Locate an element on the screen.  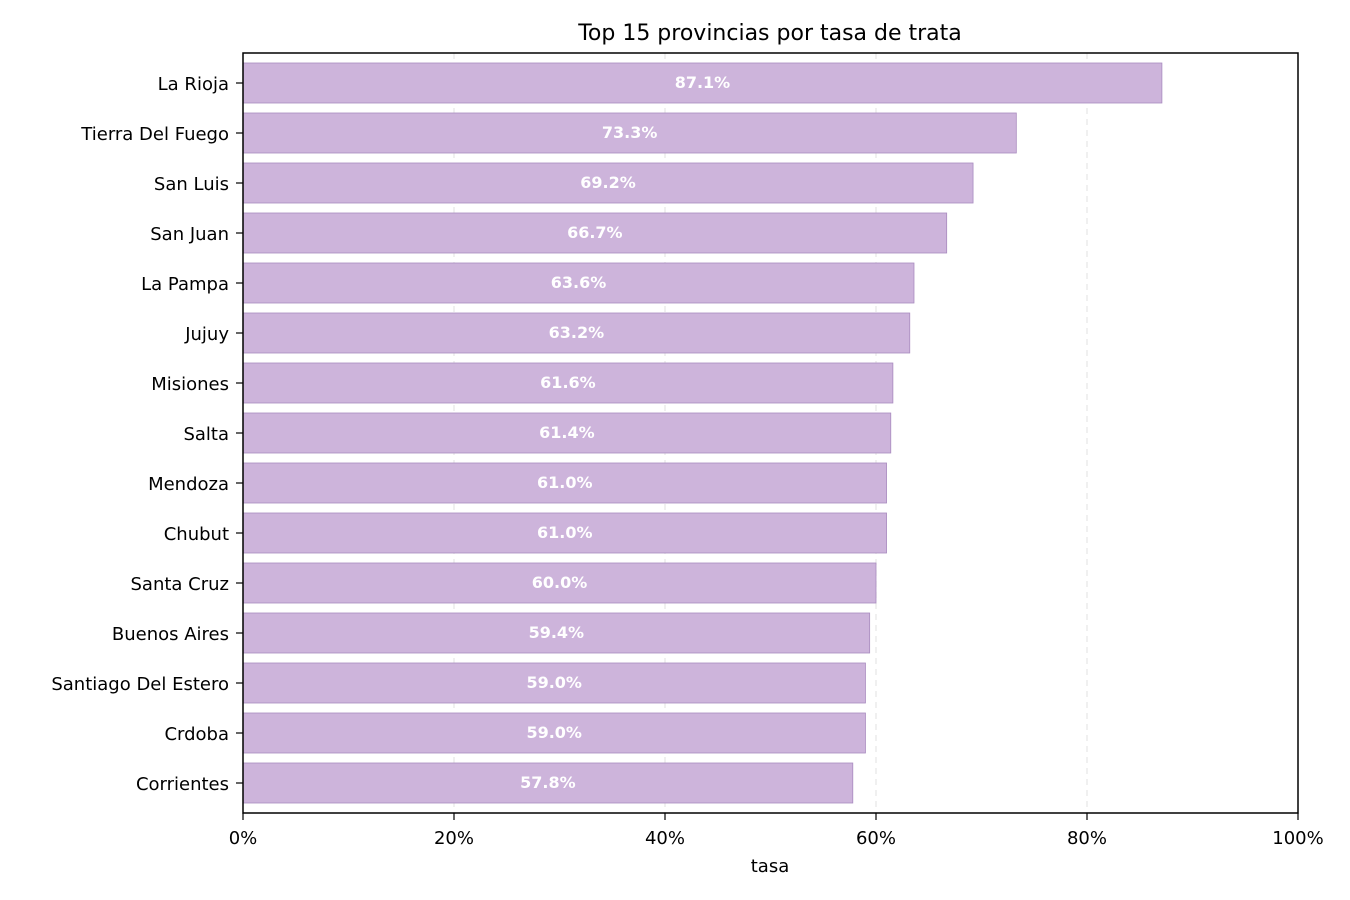
data-label: 61.6% is located at coordinates (568, 382).